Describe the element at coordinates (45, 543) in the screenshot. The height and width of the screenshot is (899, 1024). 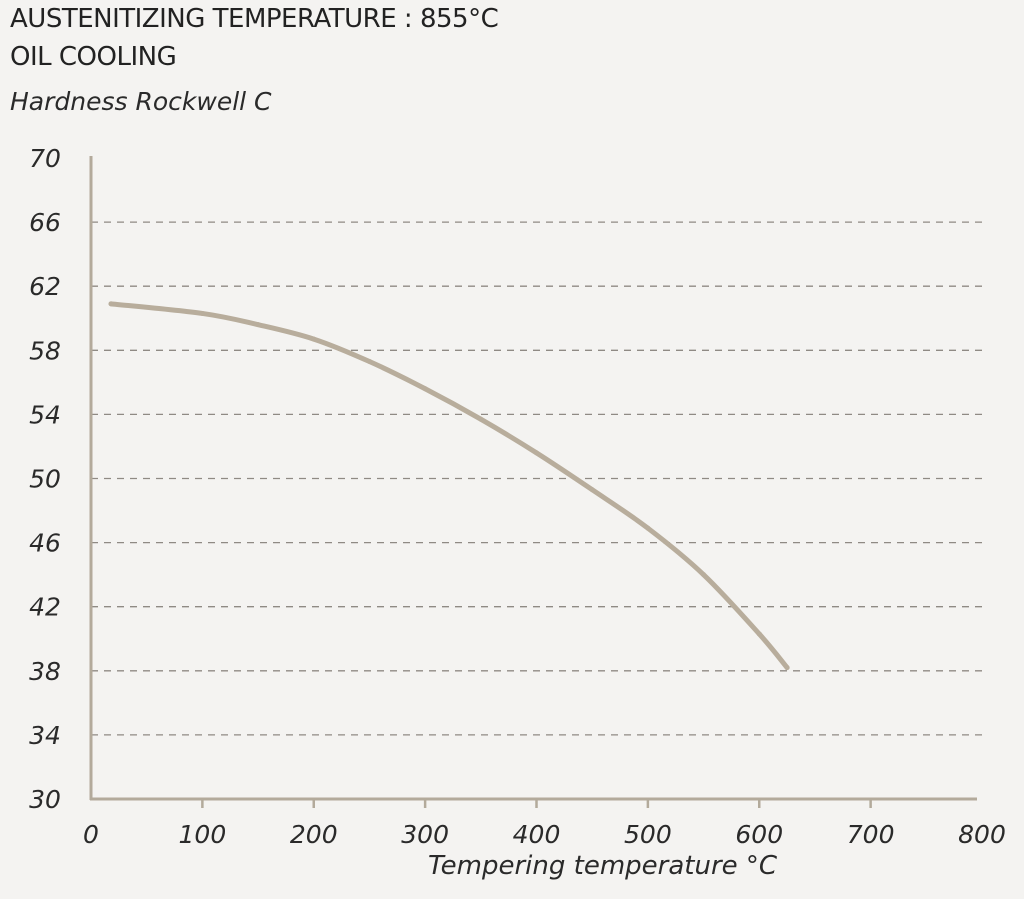
I see `y-tick-label-46: 46` at that location.